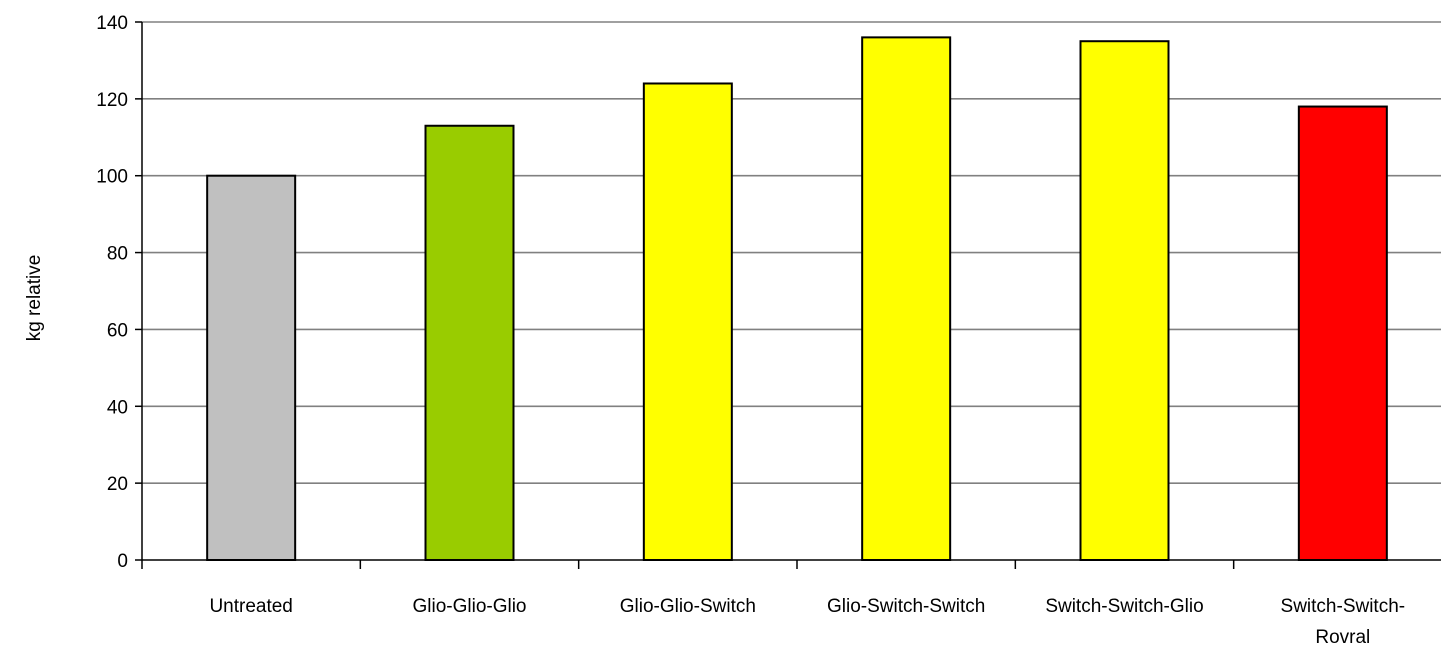 The height and width of the screenshot is (650, 1441). What do you see at coordinates (122, 561) in the screenshot?
I see `y-tick-label: 0` at bounding box center [122, 561].